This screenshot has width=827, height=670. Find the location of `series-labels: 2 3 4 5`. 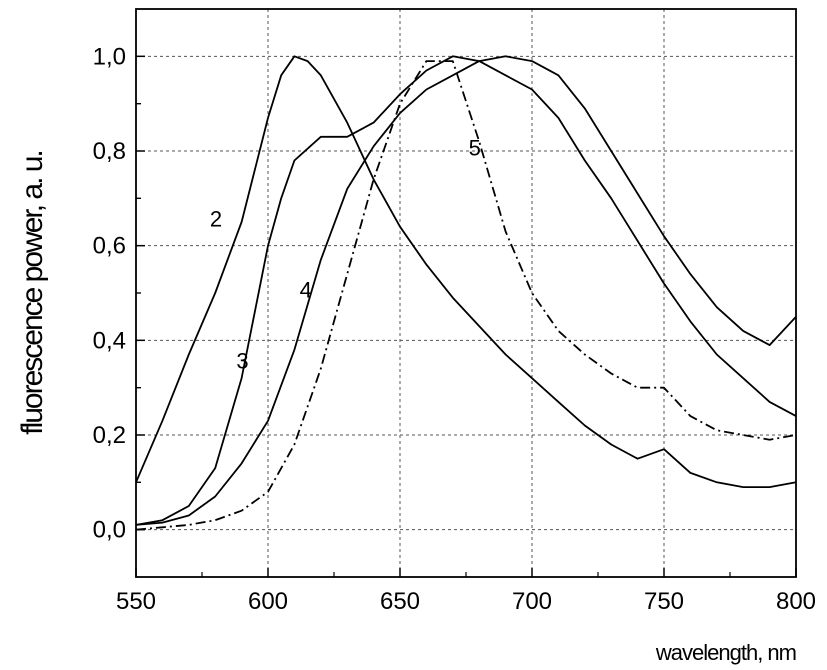

series-labels: 2 3 4 5 is located at coordinates (345, 255).